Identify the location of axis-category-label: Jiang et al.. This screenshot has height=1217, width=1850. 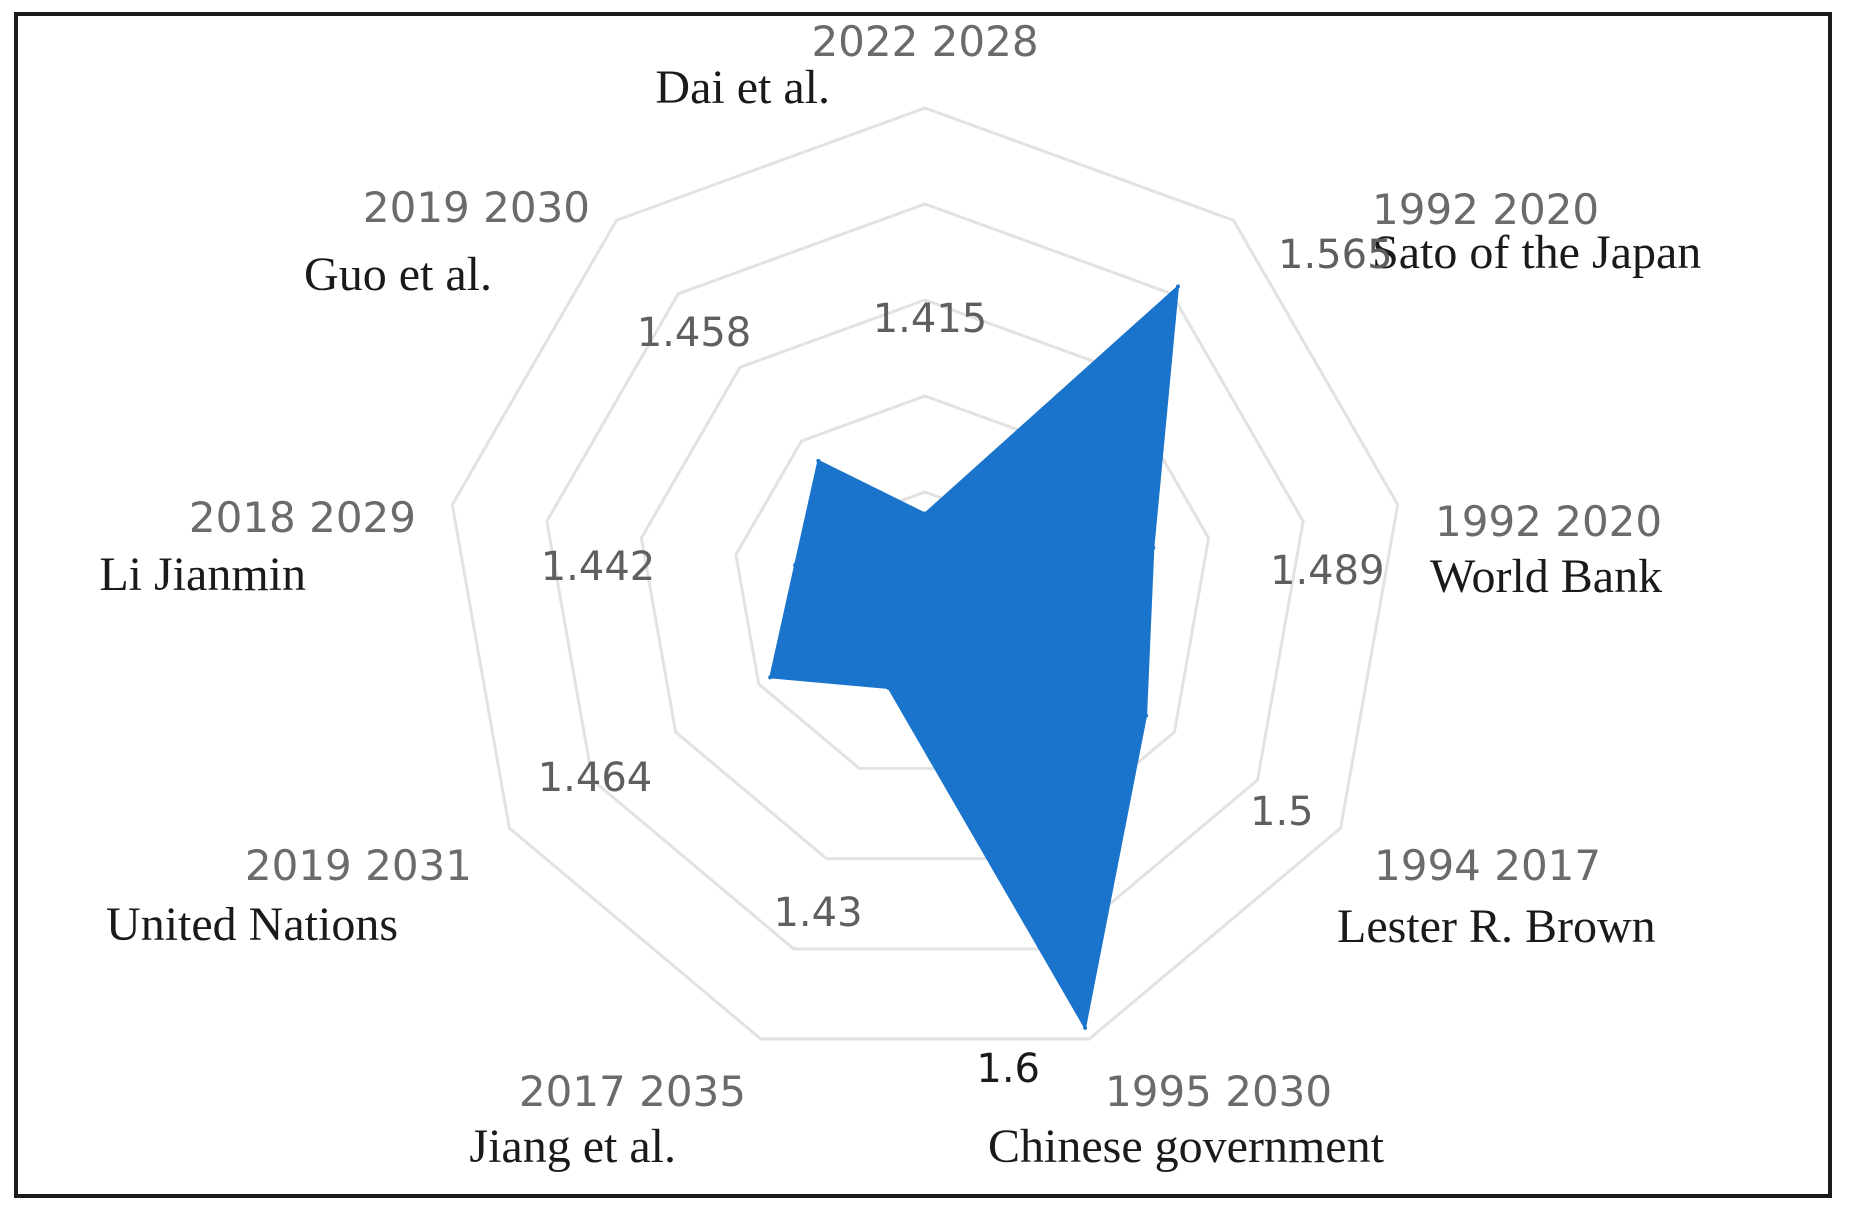
(572, 1146).